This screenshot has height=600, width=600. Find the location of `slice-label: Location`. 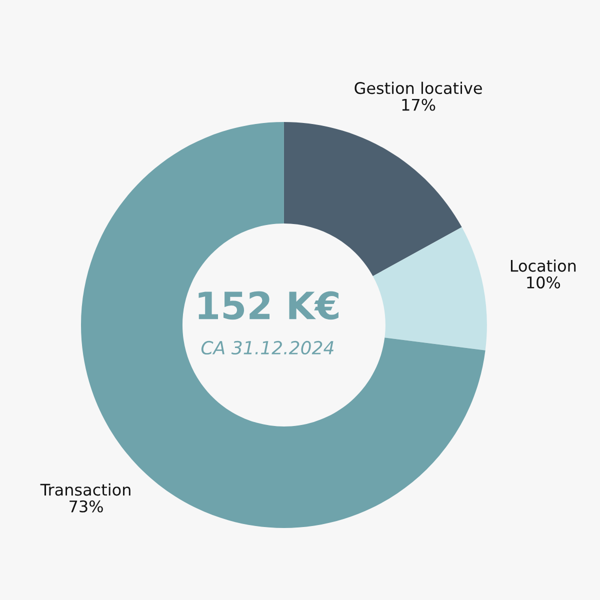

slice-label: Location is located at coordinates (543, 265).